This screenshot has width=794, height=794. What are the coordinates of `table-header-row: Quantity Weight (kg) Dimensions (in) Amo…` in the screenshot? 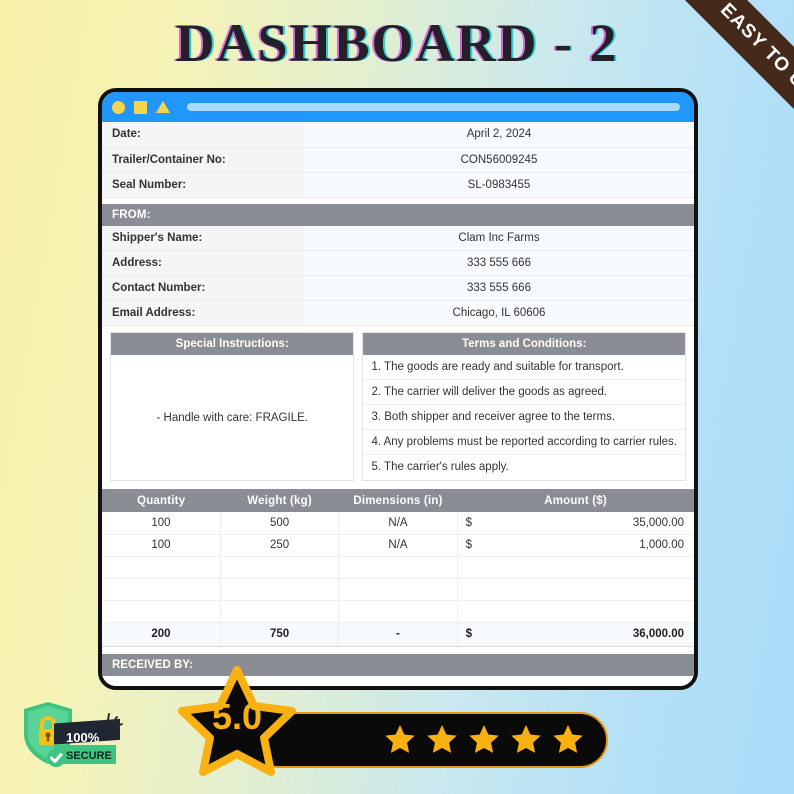 It's located at (398, 500).